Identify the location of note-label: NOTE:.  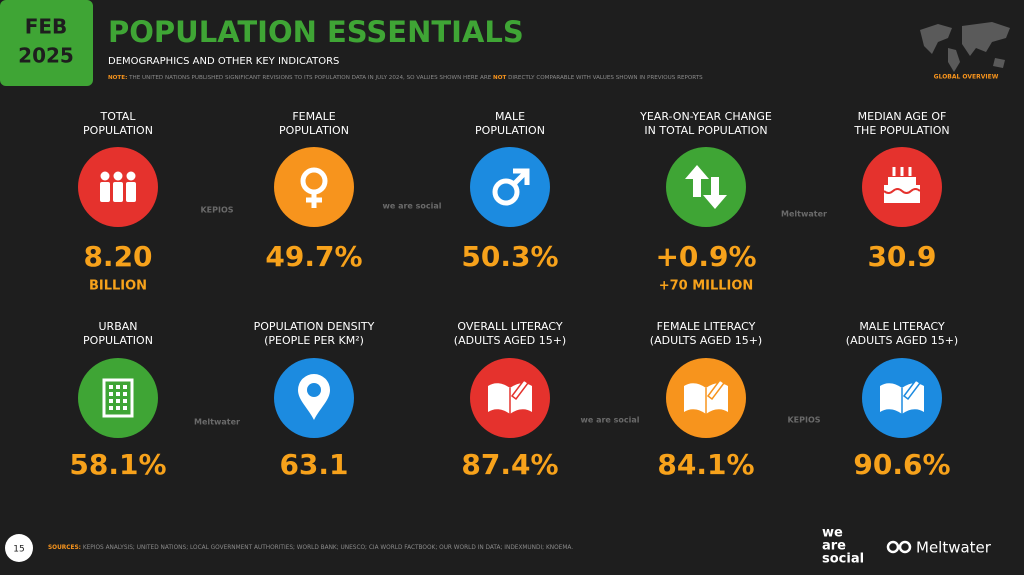
(117, 78).